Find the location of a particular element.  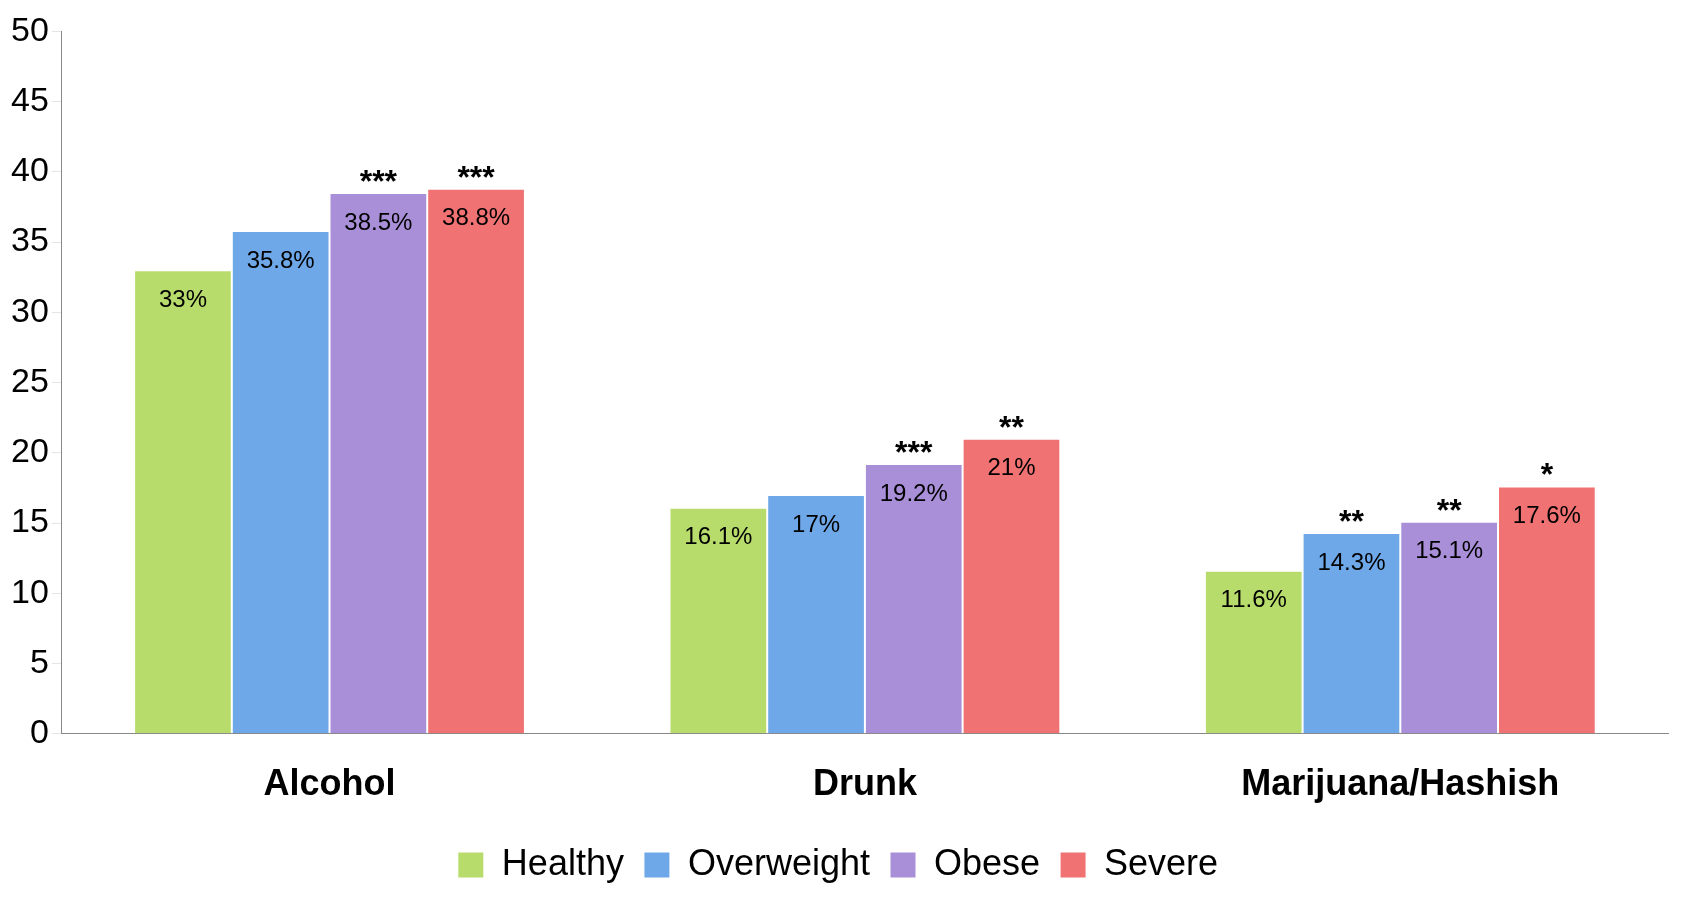

data-label: 19.2% is located at coordinates (913, 492).